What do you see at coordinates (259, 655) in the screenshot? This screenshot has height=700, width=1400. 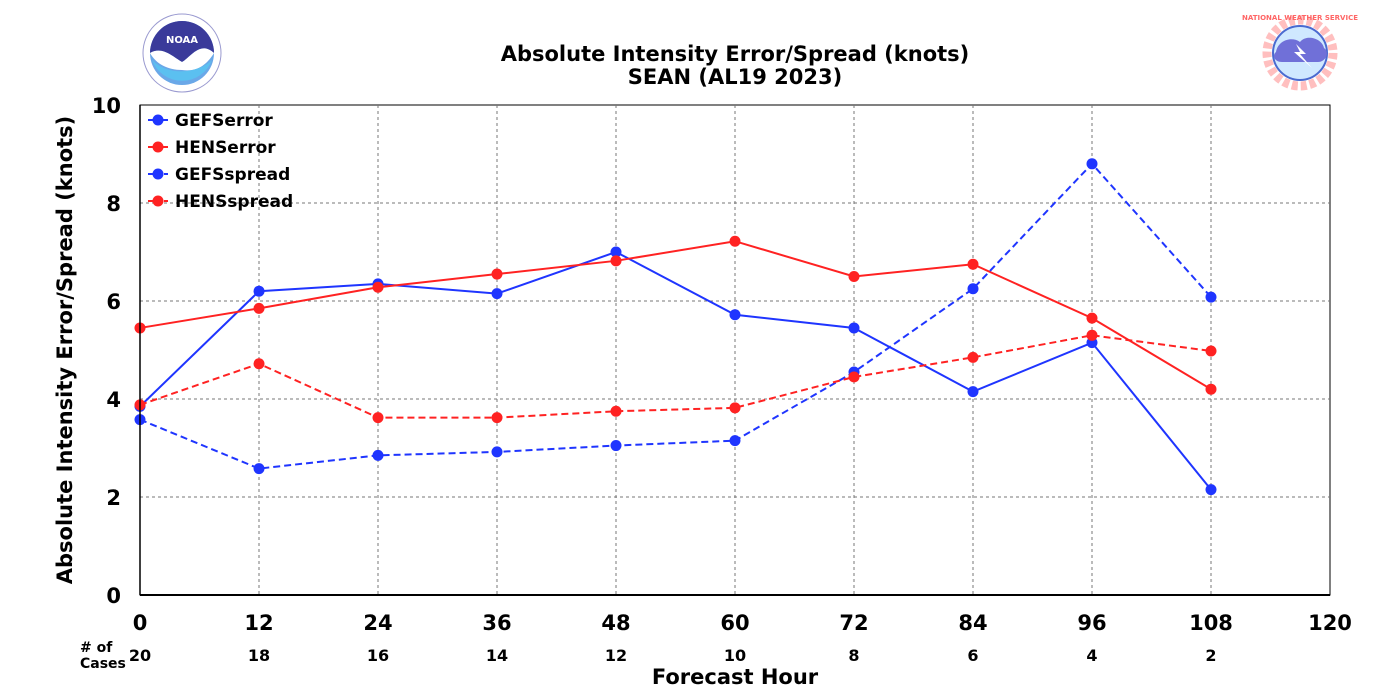 I see `case-count: 18` at bounding box center [259, 655].